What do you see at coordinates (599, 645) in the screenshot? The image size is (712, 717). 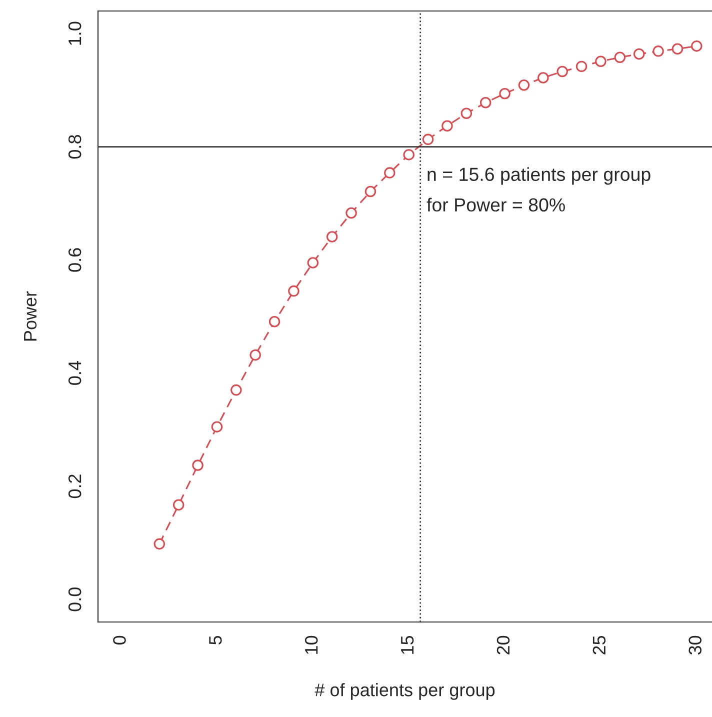 I see `x-tick-label: 25` at bounding box center [599, 645].